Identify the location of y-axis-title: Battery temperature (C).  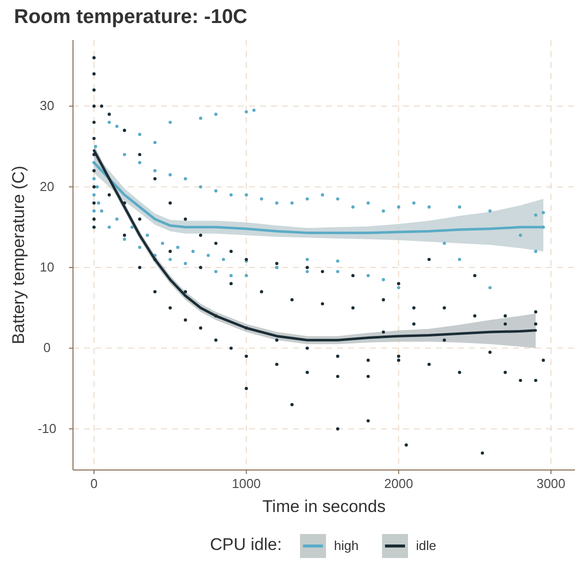
(18, 255).